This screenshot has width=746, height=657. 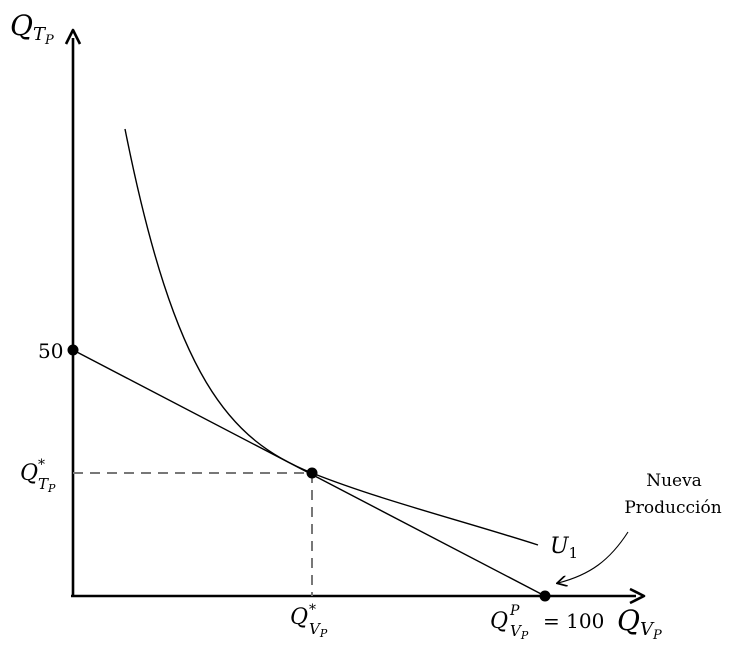 What do you see at coordinates (593, 557) in the screenshot?
I see `annotation-arrow` at bounding box center [593, 557].